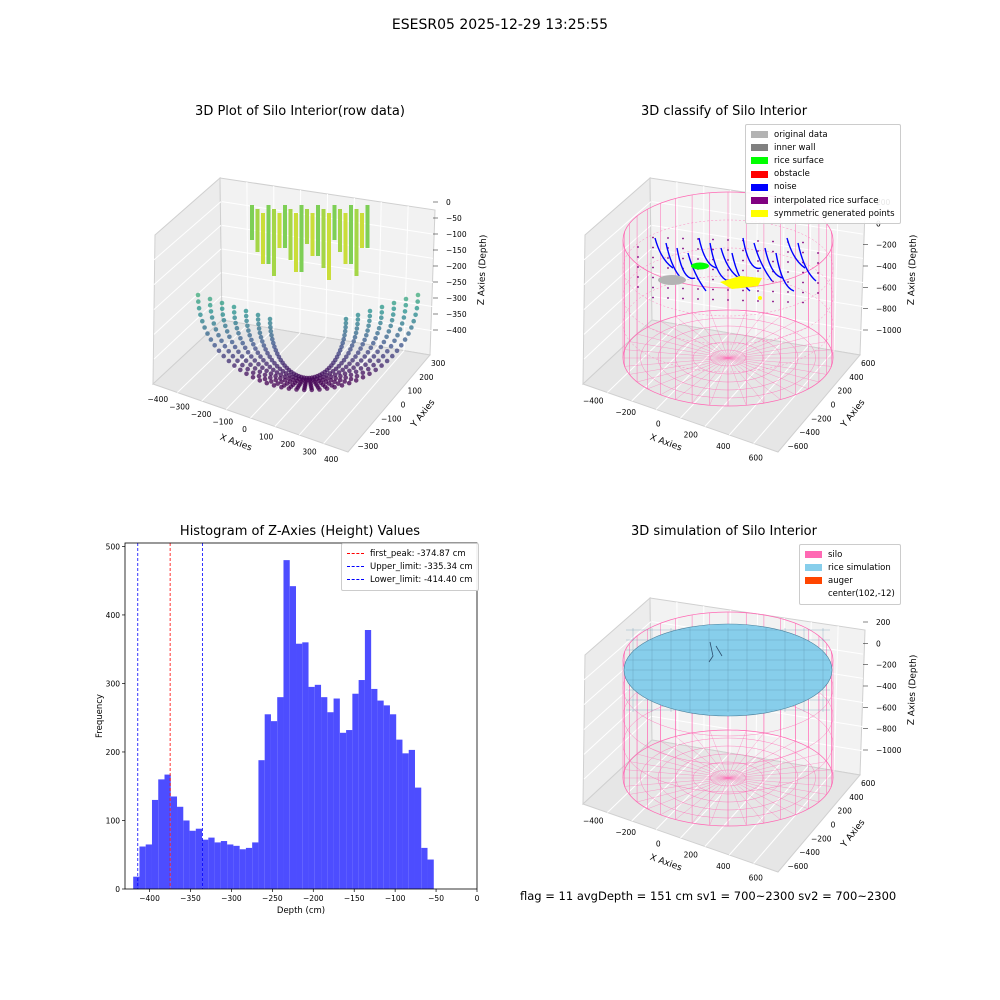 Image resolution: width=1000 pixels, height=1000 pixels. Describe the element at coordinates (850, 554) in the screenshot. I see `legend-entry: silo` at that location.